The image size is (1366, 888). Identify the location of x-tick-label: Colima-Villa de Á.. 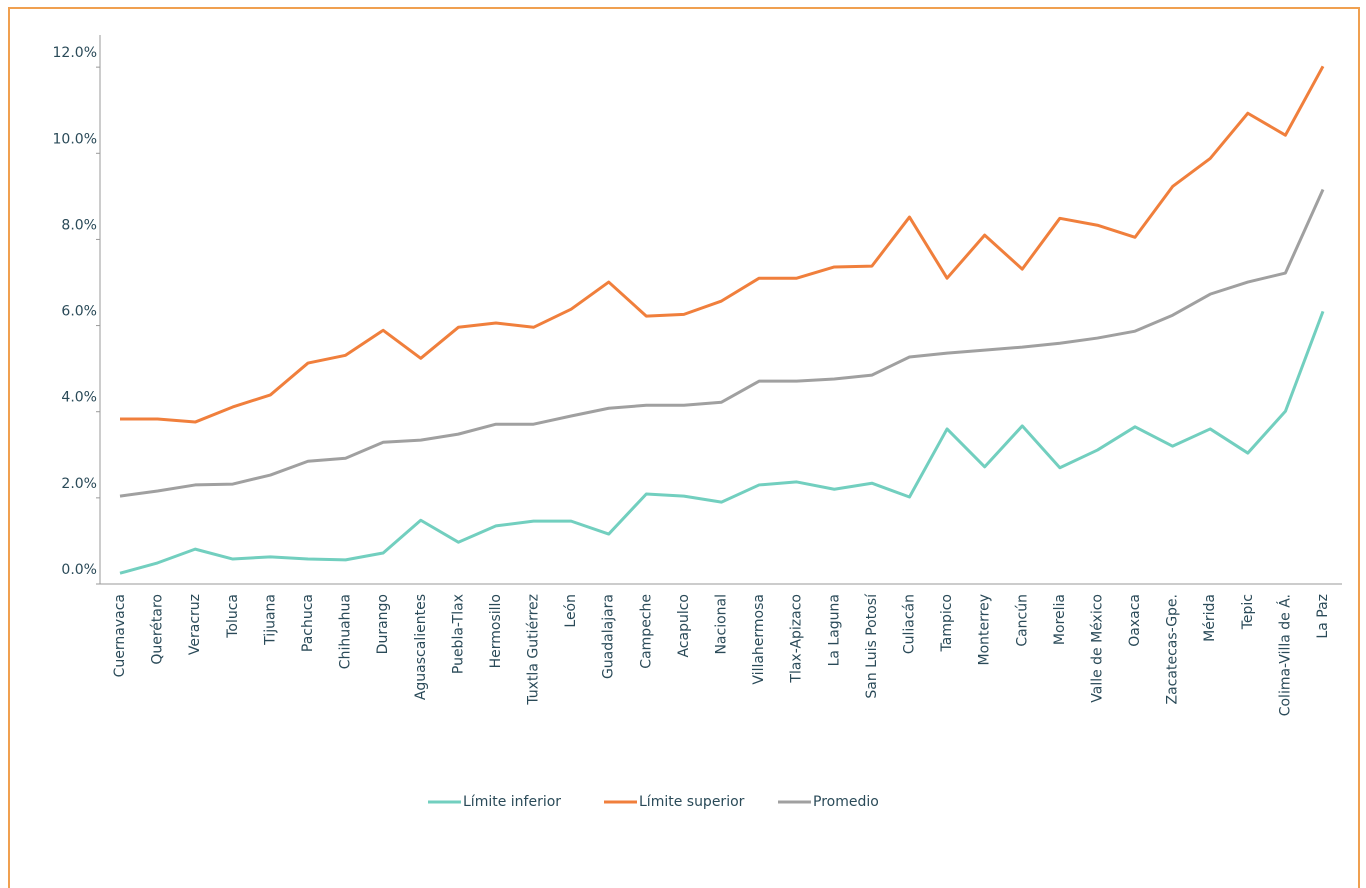
(1284, 655).